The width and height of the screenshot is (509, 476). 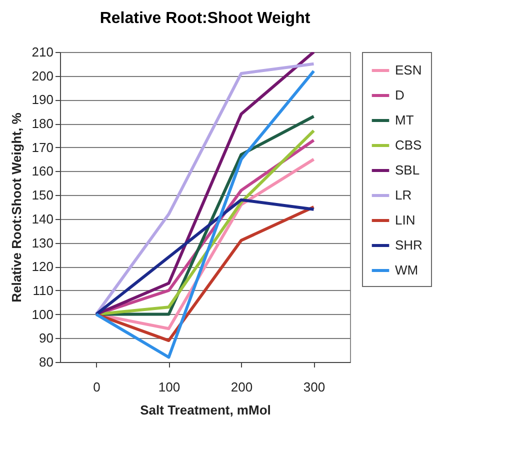 I want to click on y-tick-label: 110, so click(x=43, y=290).